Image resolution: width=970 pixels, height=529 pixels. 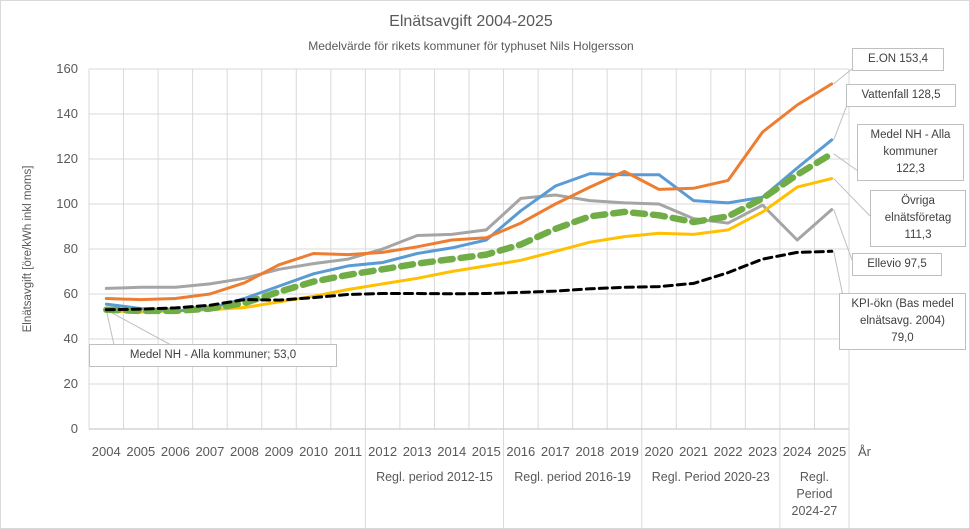 I want to click on callout-leader-medel, so click(x=846, y=162).